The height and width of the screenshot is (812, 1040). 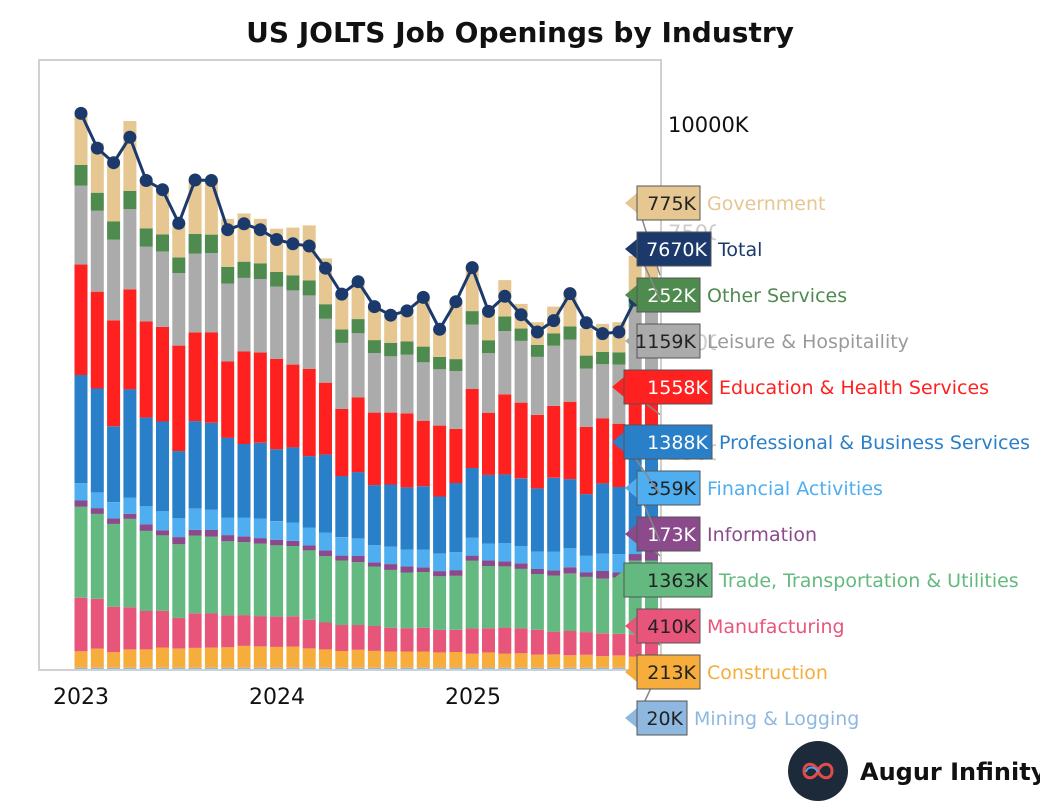 What do you see at coordinates (676, 250) in the screenshot?
I see `end-value-label: 7670K` at bounding box center [676, 250].